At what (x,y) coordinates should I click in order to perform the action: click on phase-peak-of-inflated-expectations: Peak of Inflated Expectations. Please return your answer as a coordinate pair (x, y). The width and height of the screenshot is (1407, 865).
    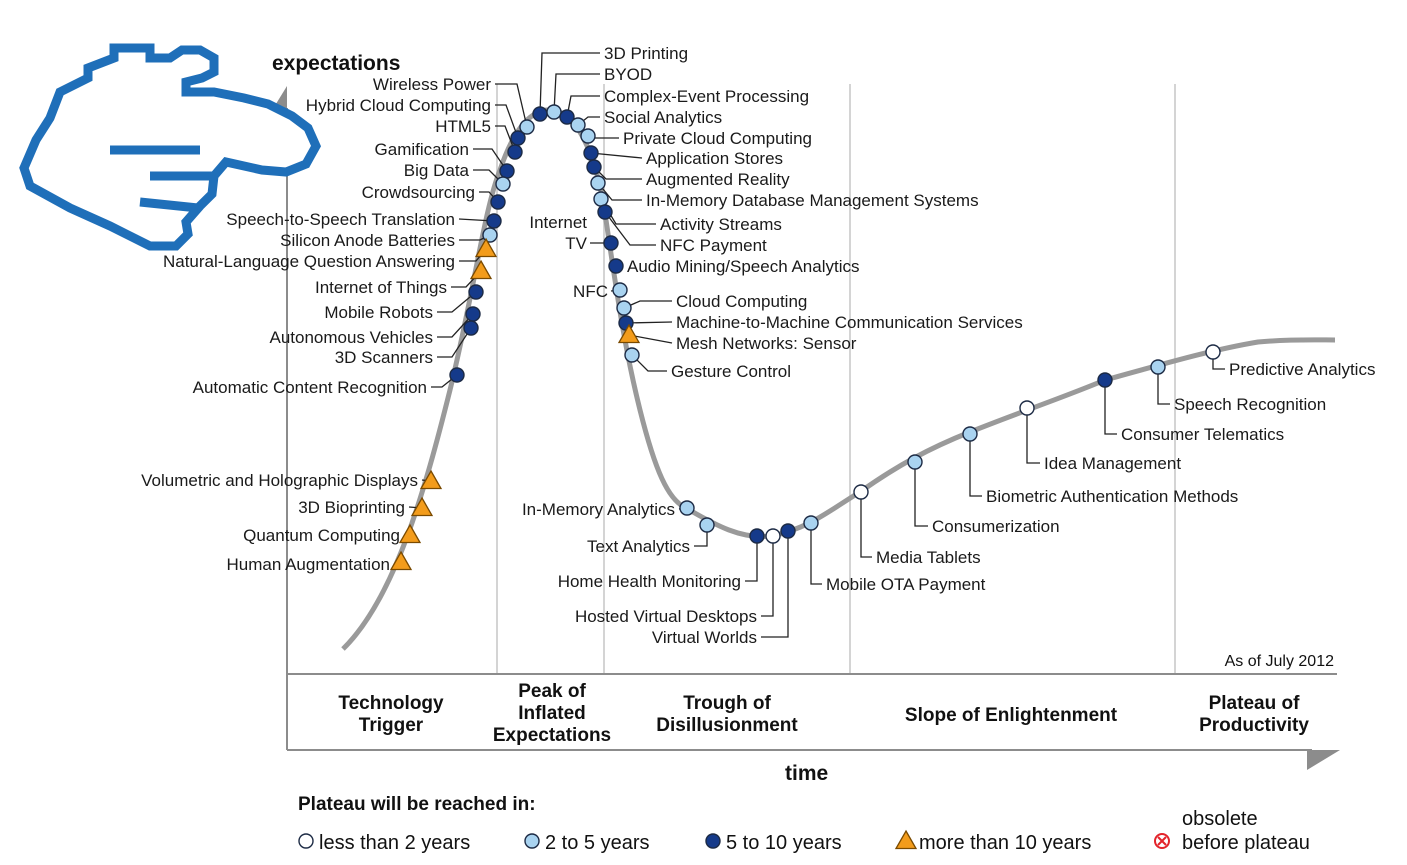
    Looking at the image, I should click on (552, 713).